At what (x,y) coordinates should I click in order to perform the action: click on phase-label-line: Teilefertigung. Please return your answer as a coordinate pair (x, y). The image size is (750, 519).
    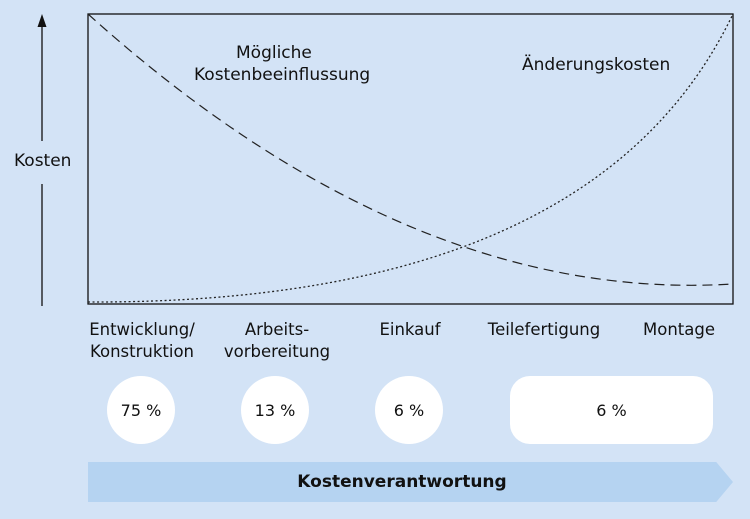
    Looking at the image, I should click on (544, 329).